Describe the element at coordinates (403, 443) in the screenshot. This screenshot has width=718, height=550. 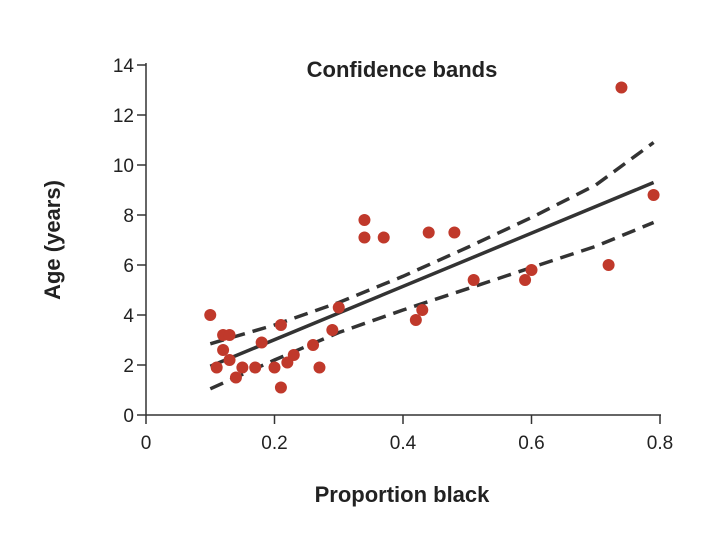
I see `x-tick-label: 0.4` at that location.